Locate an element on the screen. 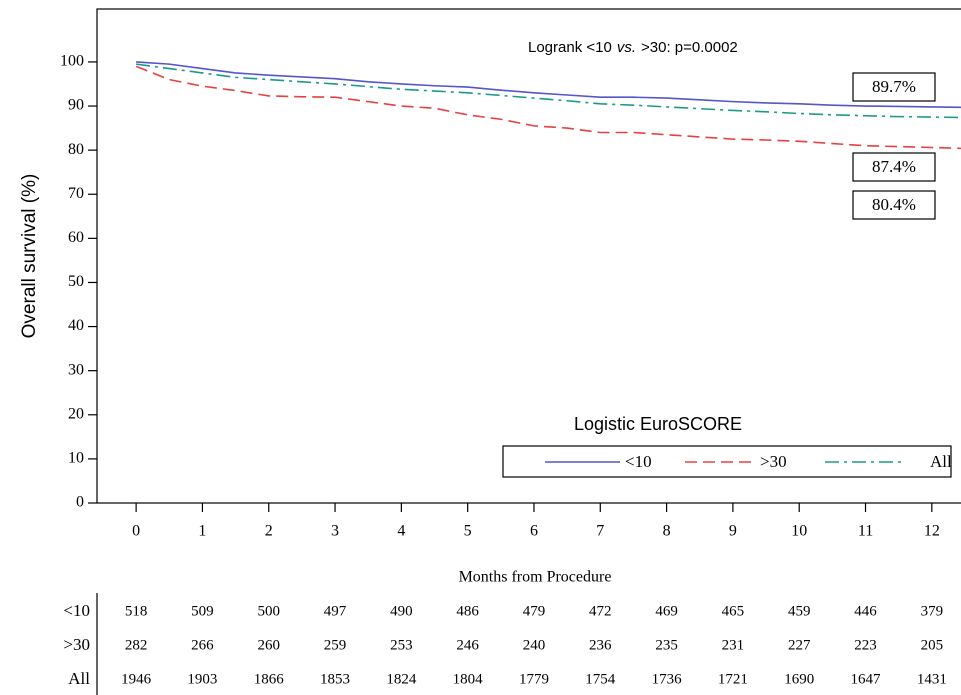 Image resolution: width=961 pixels, height=695 pixels. risk-count: 1690 is located at coordinates (799, 679).